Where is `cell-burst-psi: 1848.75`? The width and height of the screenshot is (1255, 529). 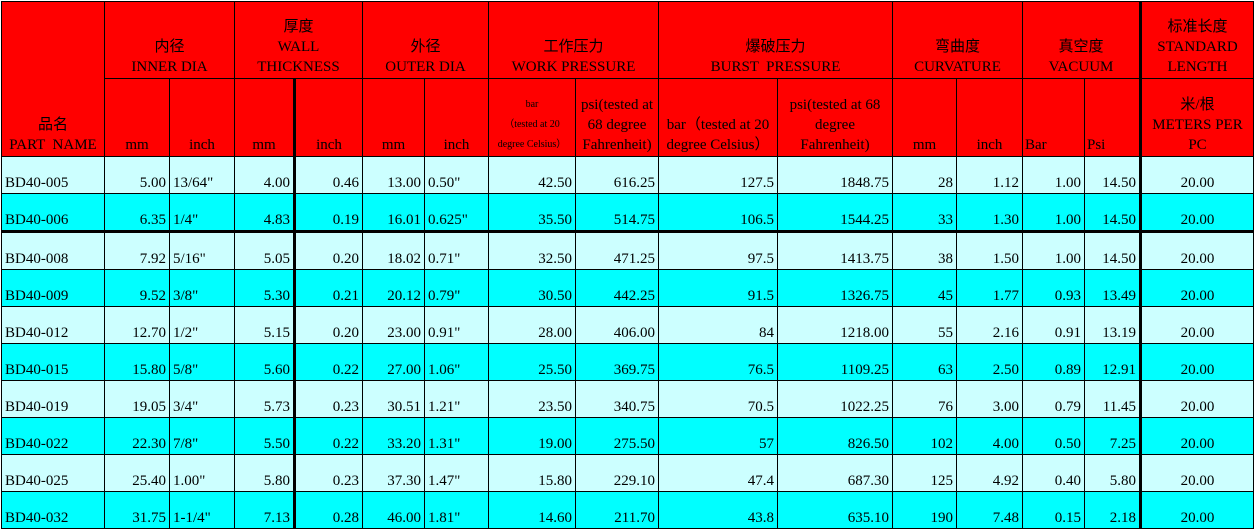
cell-burst-psi: 1848.75 is located at coordinates (835, 175).